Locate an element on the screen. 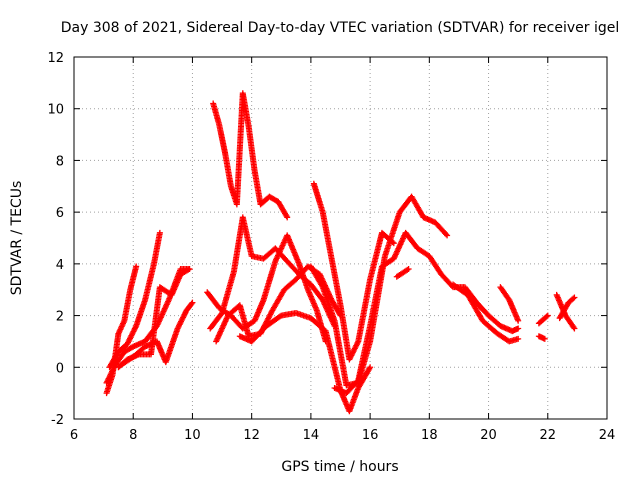 The height and width of the screenshot is (480, 640). y-tick-label: 2 is located at coordinates (60, 317).